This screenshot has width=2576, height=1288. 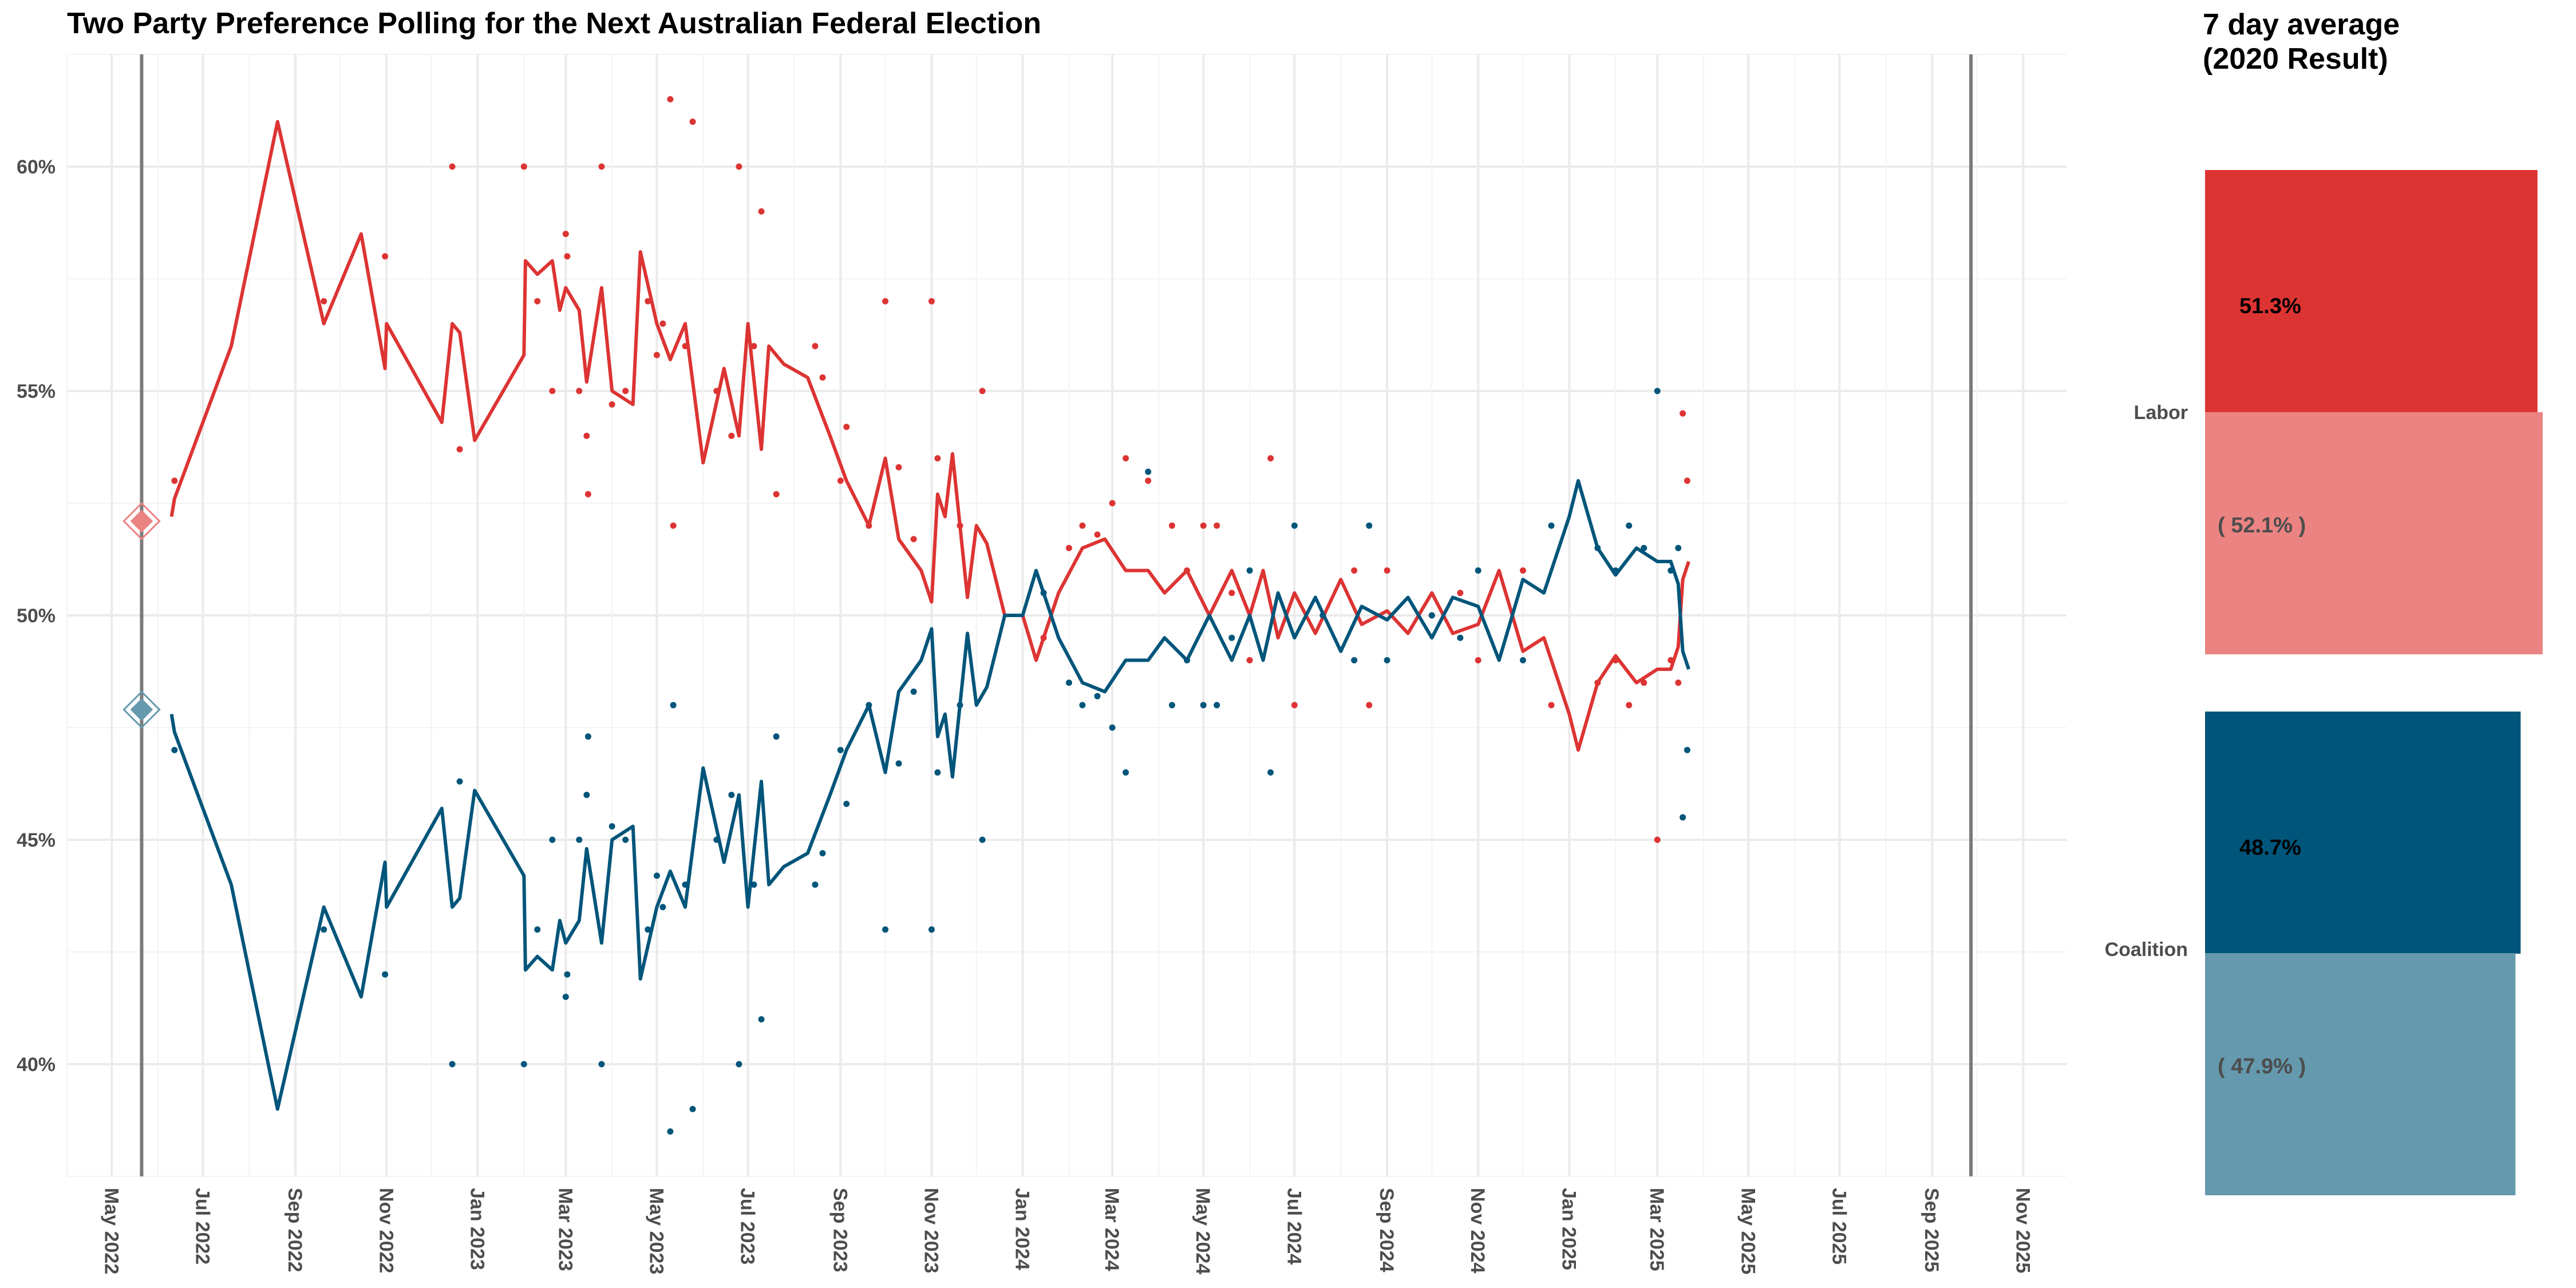 What do you see at coordinates (2270, 848) in the screenshot?
I see `bar-current-label: 48.7%` at bounding box center [2270, 848].